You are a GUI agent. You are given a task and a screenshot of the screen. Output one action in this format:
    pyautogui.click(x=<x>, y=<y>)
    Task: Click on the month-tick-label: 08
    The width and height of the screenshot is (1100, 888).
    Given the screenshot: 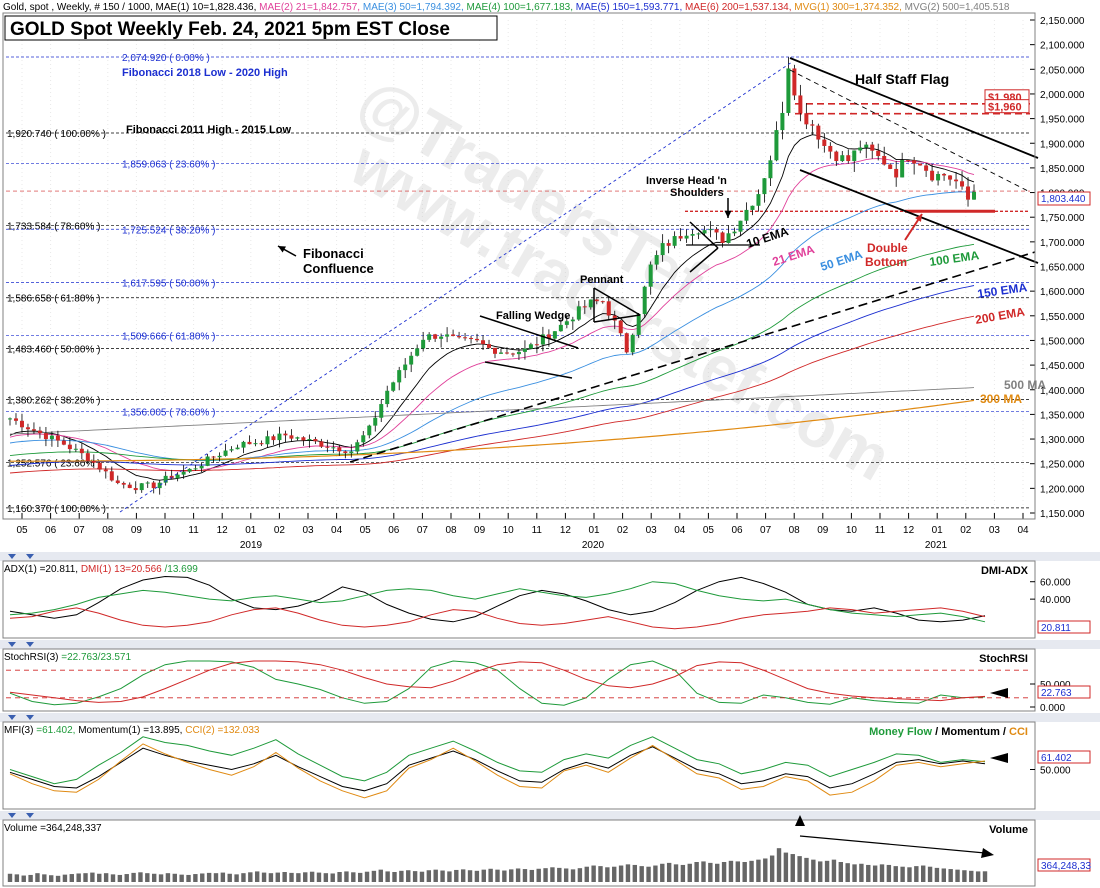 What is the action you would take?
    pyautogui.click(x=108, y=530)
    